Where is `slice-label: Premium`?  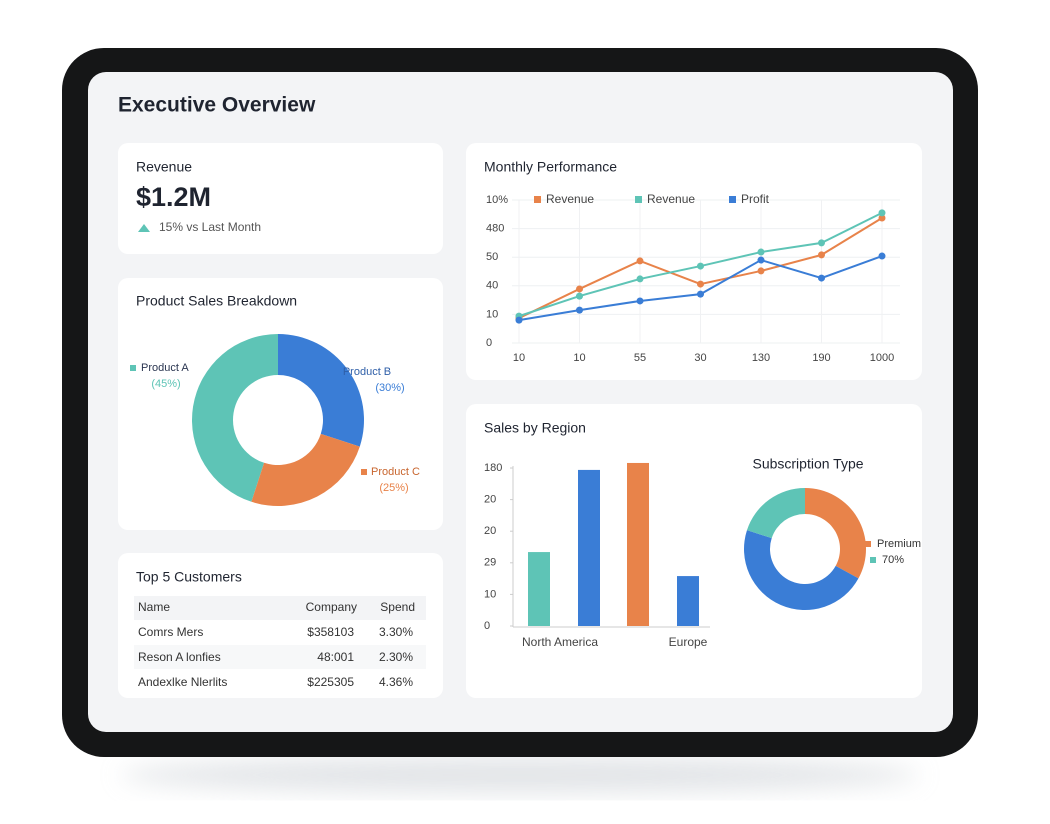
slice-label: Premium is located at coordinates (899, 544).